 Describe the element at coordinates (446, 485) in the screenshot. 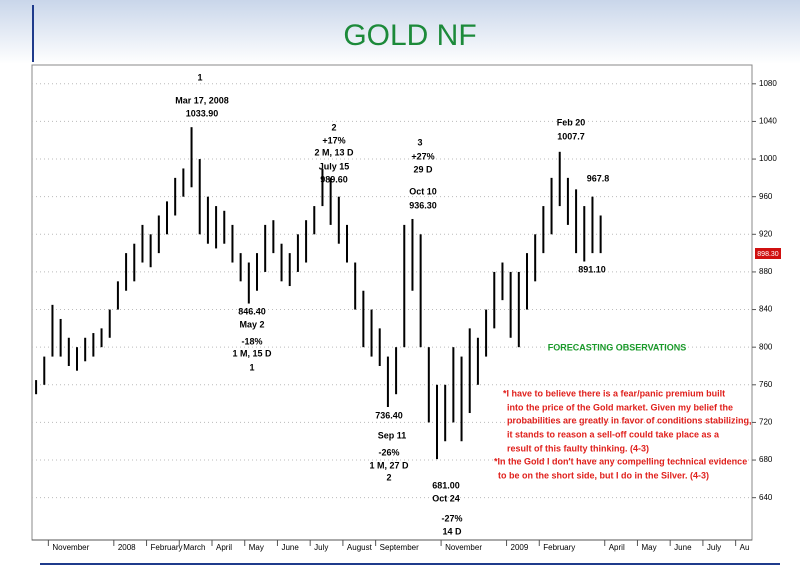

I see `annotation: 681.00` at that location.